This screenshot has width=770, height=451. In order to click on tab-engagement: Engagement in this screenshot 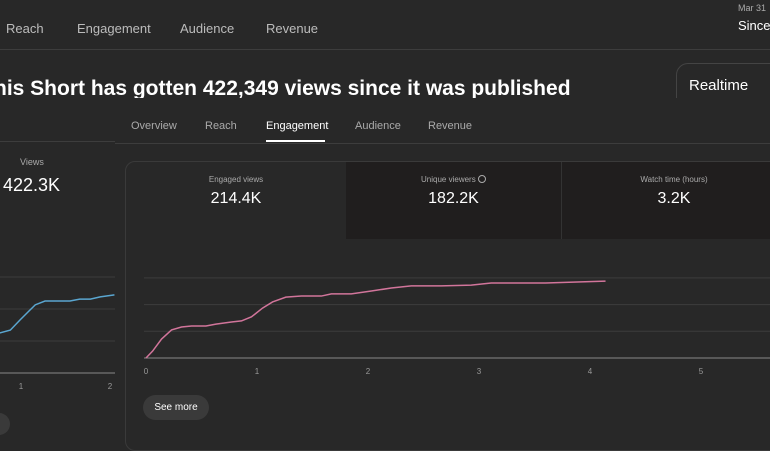, I will do `click(297, 126)`.